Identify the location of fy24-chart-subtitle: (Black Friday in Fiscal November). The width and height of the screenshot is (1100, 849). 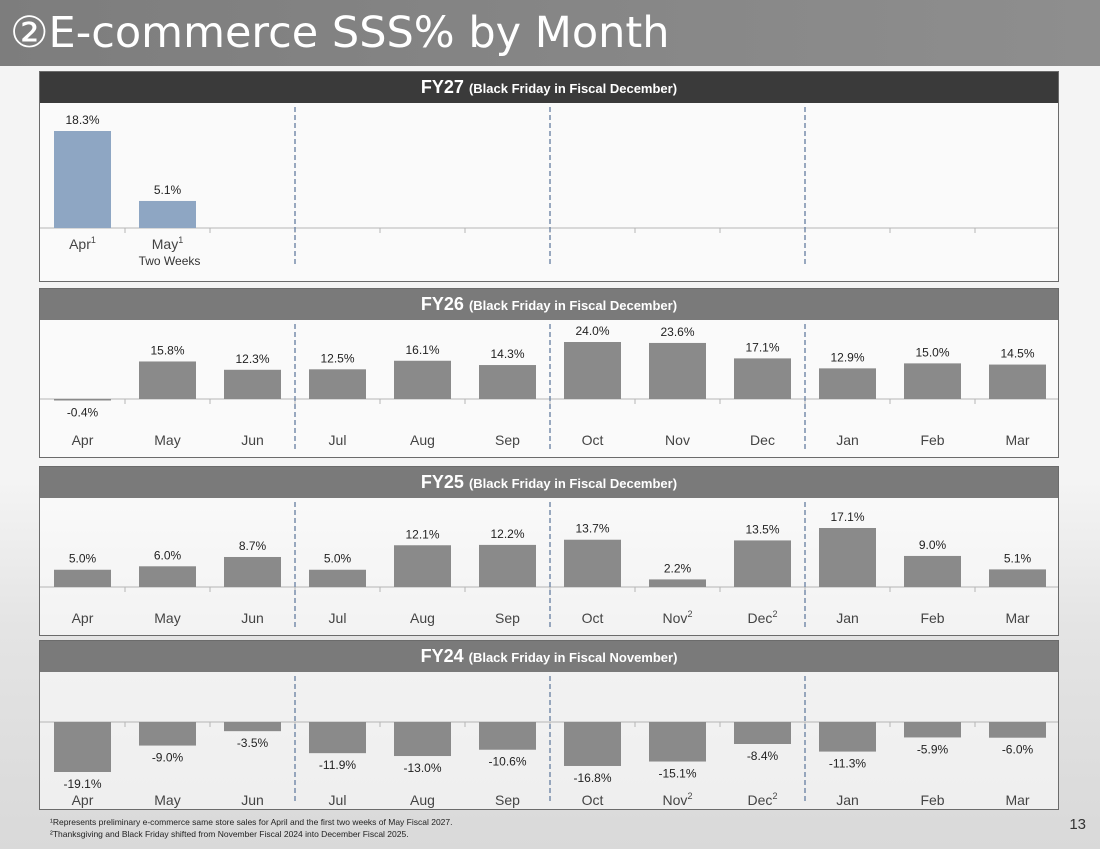
(573, 657).